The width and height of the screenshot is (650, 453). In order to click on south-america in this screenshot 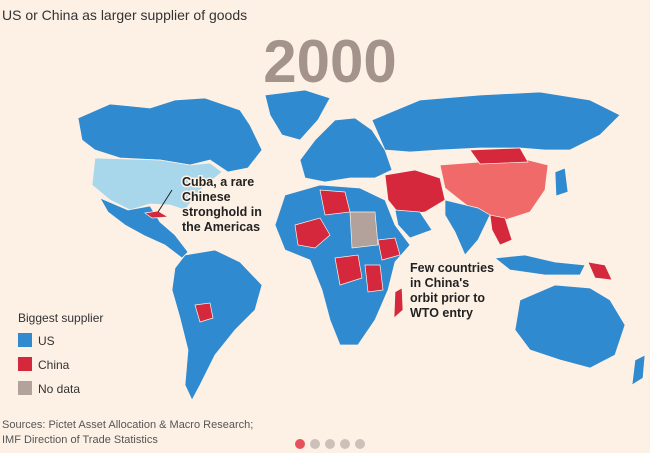, I will do `click(217, 325)`.